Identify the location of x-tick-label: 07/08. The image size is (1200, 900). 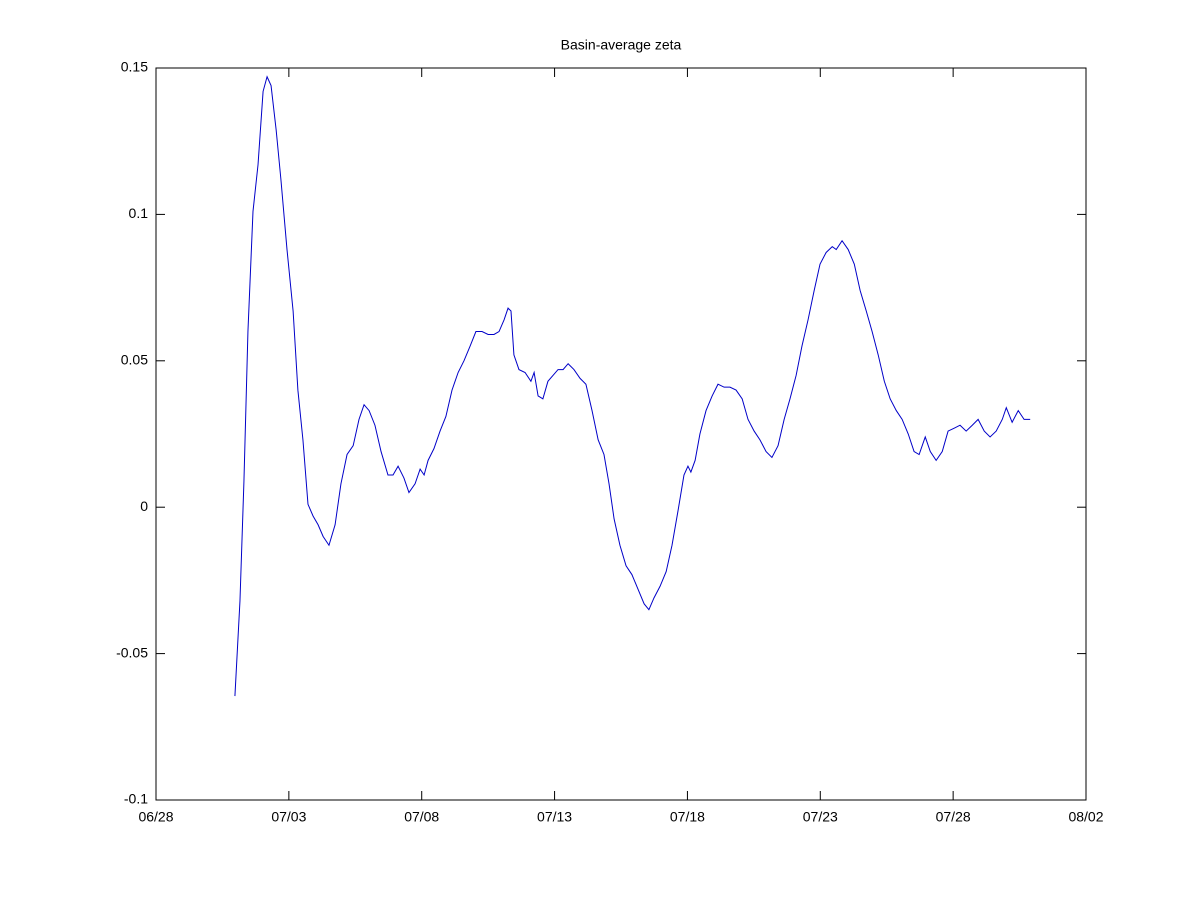
(421, 817).